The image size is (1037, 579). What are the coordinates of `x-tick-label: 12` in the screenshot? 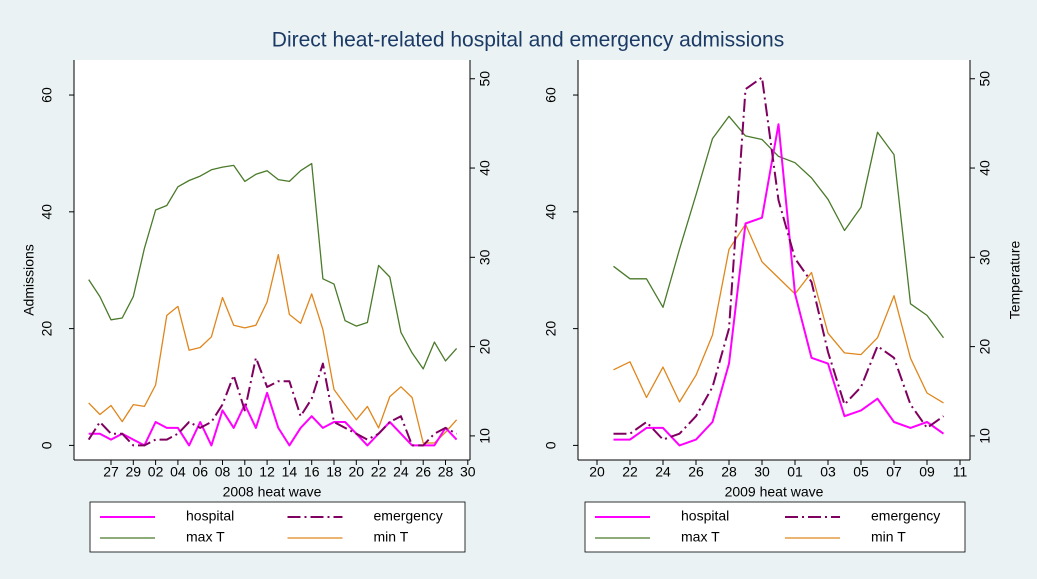 It's located at (267, 472).